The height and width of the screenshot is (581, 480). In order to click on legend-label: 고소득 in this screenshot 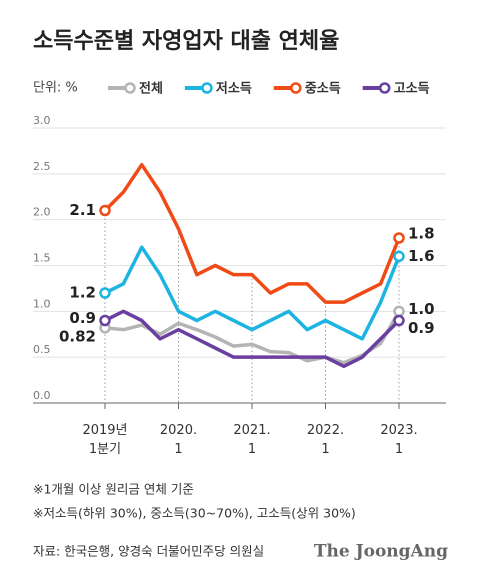, I will do `click(412, 89)`.